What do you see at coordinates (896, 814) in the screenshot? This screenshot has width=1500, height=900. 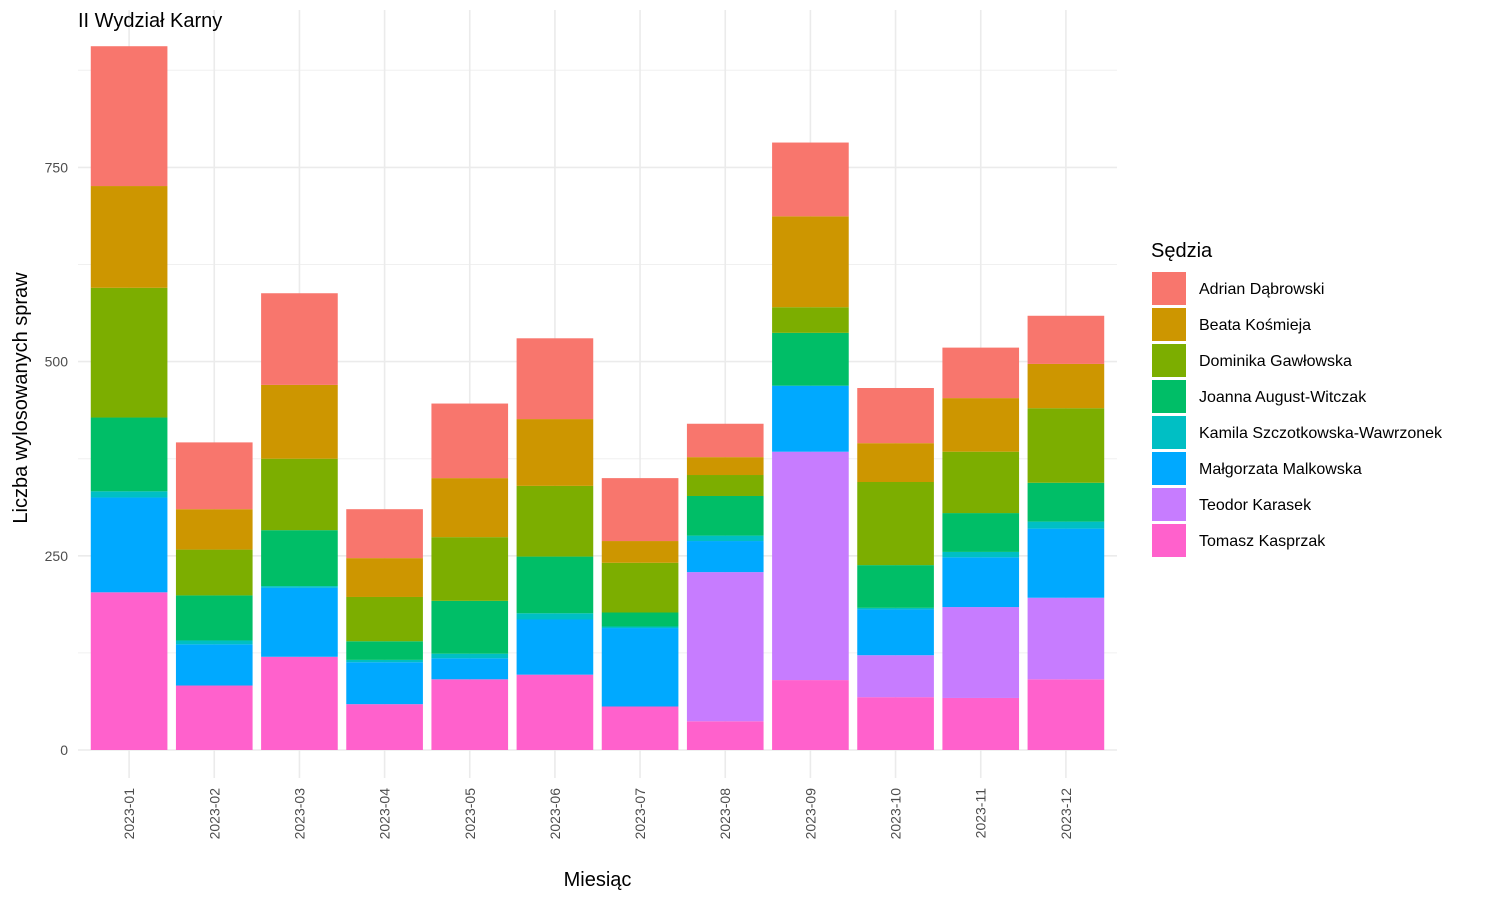 I see `x-tick-label: 2023-10` at bounding box center [896, 814].